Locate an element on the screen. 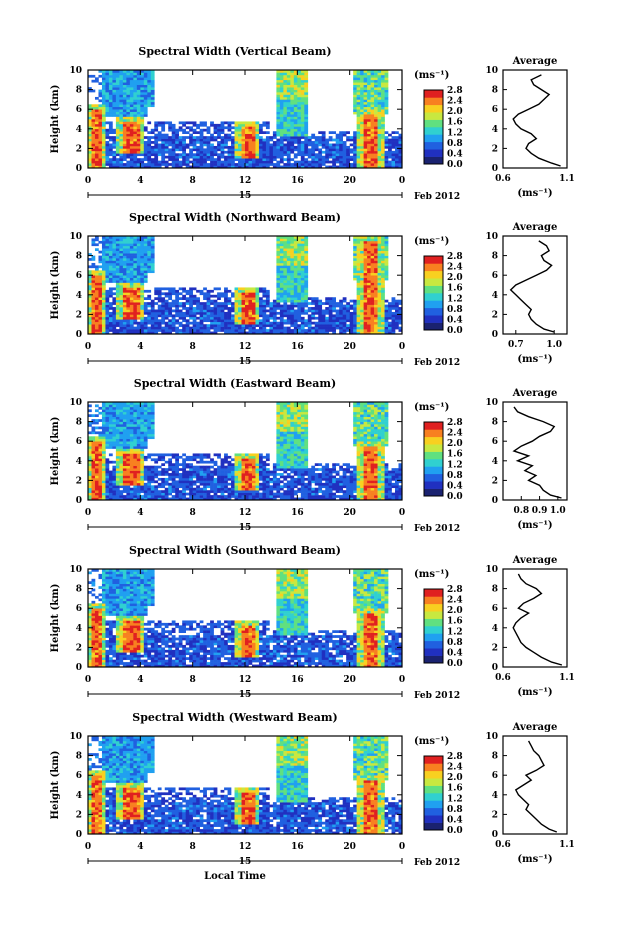 The height and width of the screenshot is (929, 620). avg-y-tick-label: 4 is located at coordinates (495, 296).